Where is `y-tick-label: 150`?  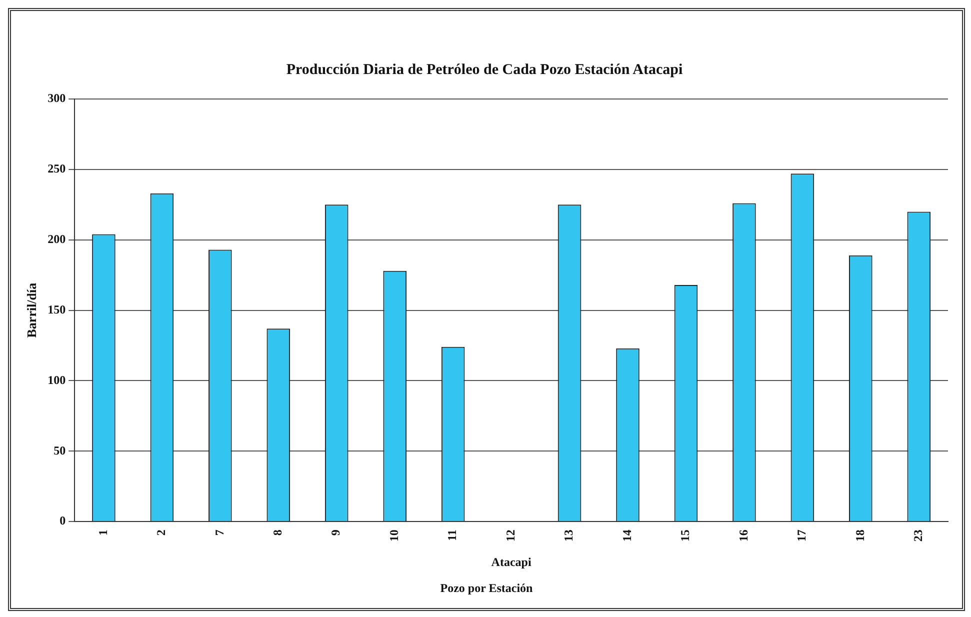
y-tick-label: 150 is located at coordinates (57, 309).